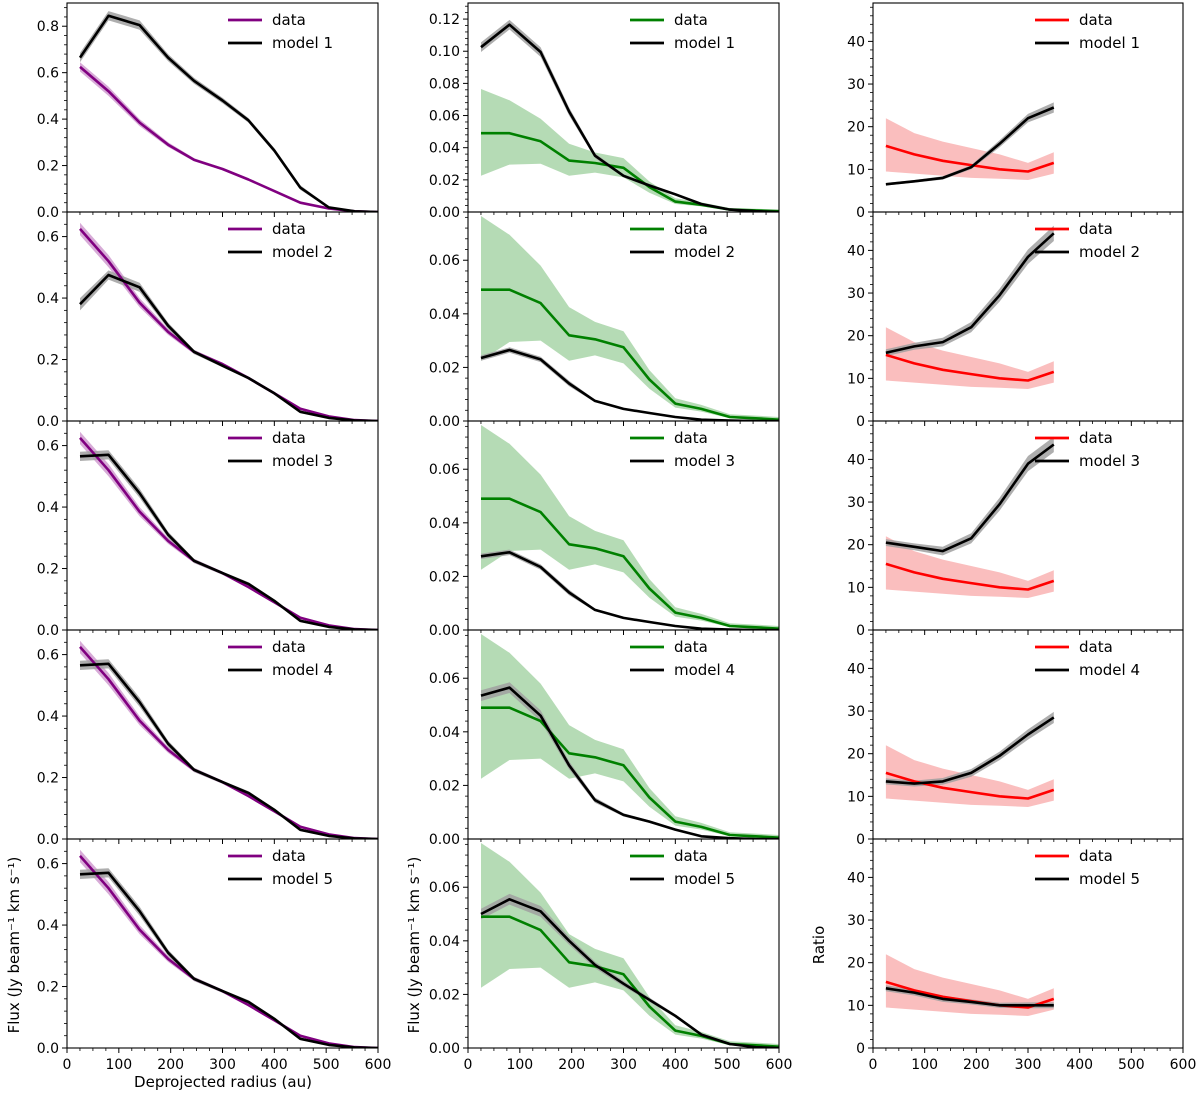  What do you see at coordinates (704, 670) in the screenshot?
I see `legend-label: model 4` at bounding box center [704, 670].